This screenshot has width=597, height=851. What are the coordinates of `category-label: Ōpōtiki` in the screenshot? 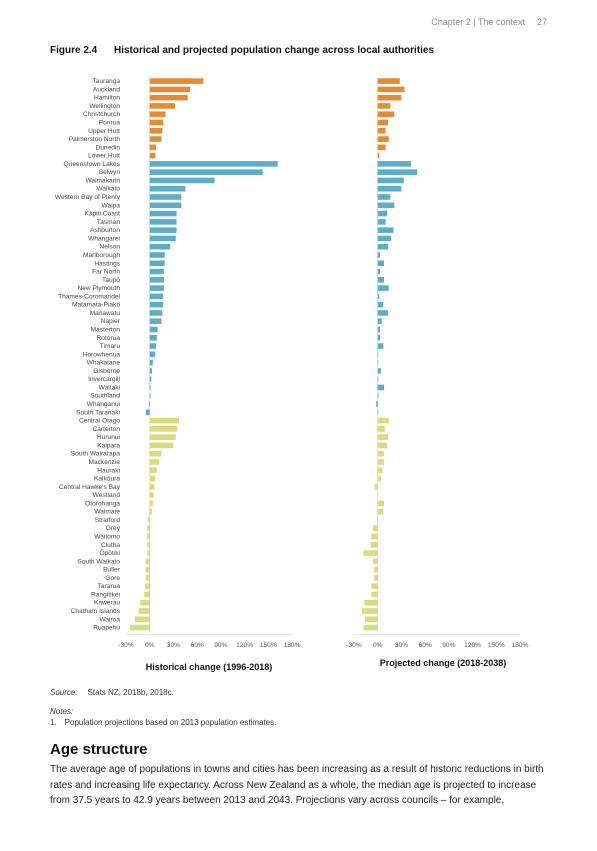 It's located at (109, 553).